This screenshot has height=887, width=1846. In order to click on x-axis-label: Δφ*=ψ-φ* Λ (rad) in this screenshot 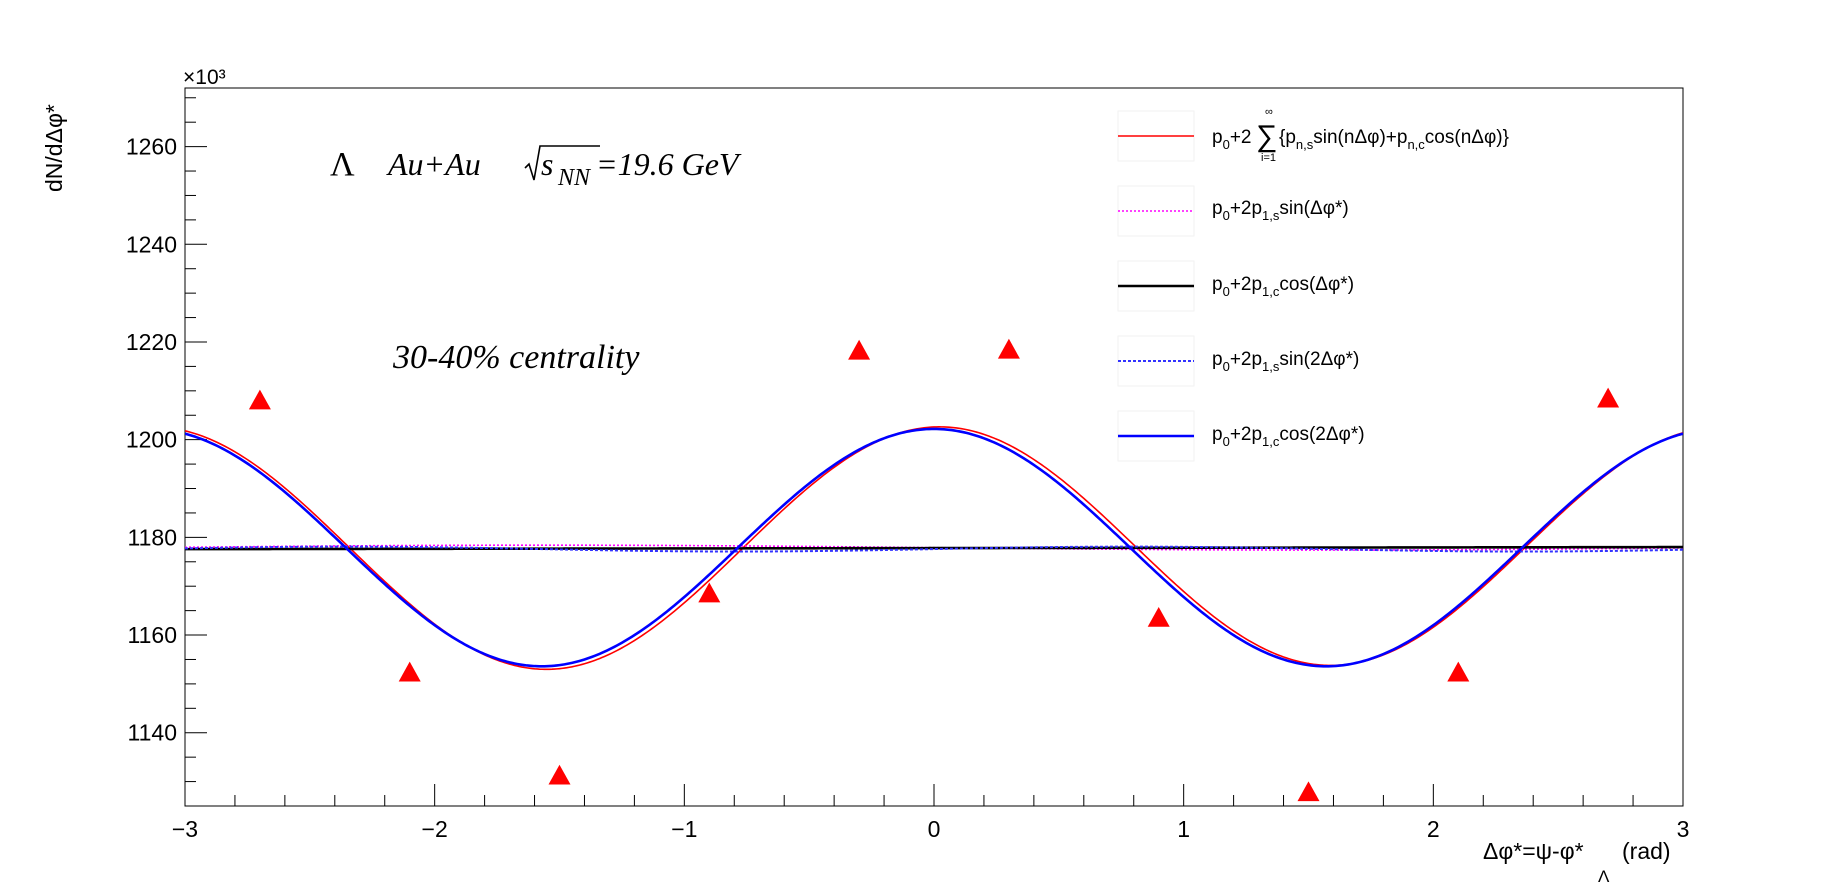, I will do `click(1577, 862)`.